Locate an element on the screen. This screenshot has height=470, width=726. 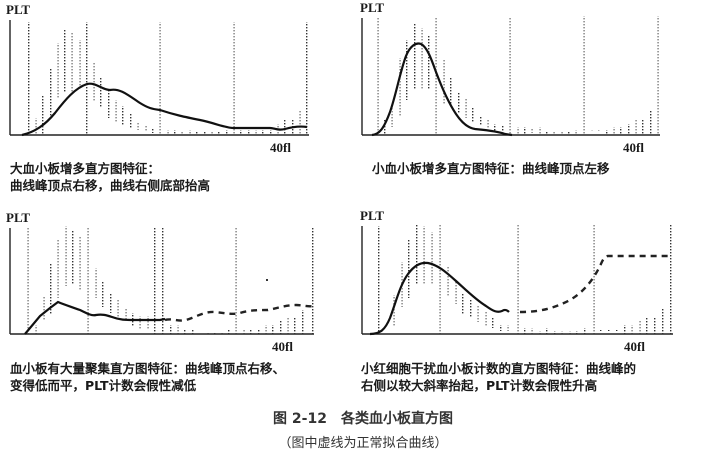
panel-4-xlabel: 40fl is located at coordinates (634, 346).